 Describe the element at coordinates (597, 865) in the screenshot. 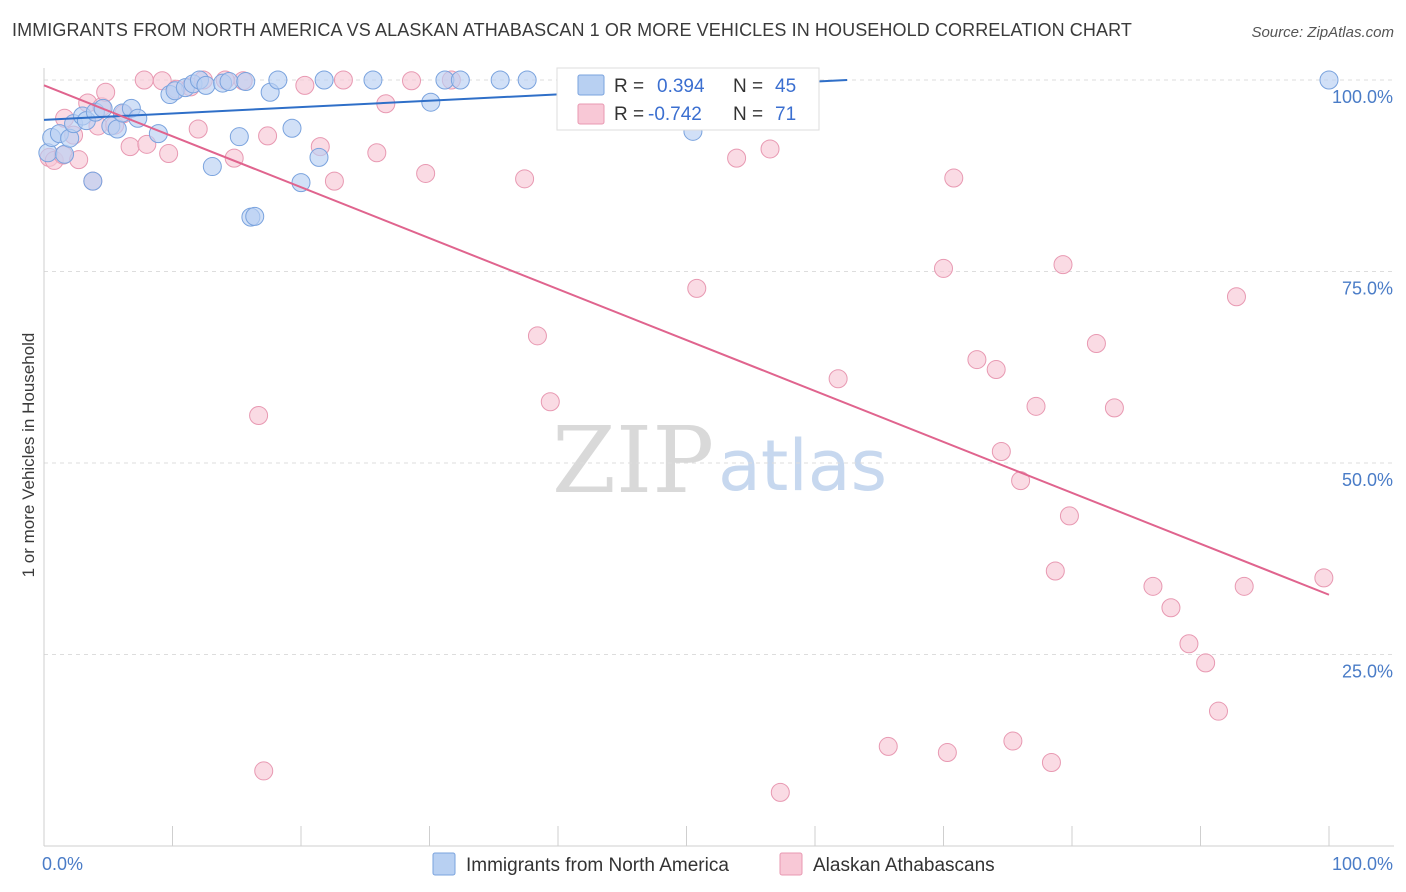

I see `legend-label-immigrants: Immigrants from North America` at that location.